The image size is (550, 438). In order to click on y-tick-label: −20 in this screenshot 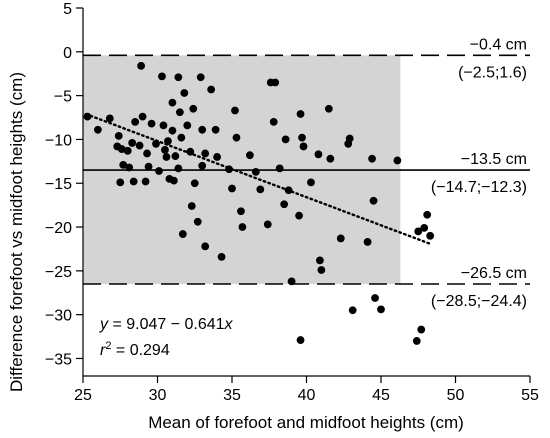, I will do `click(58, 228)`.